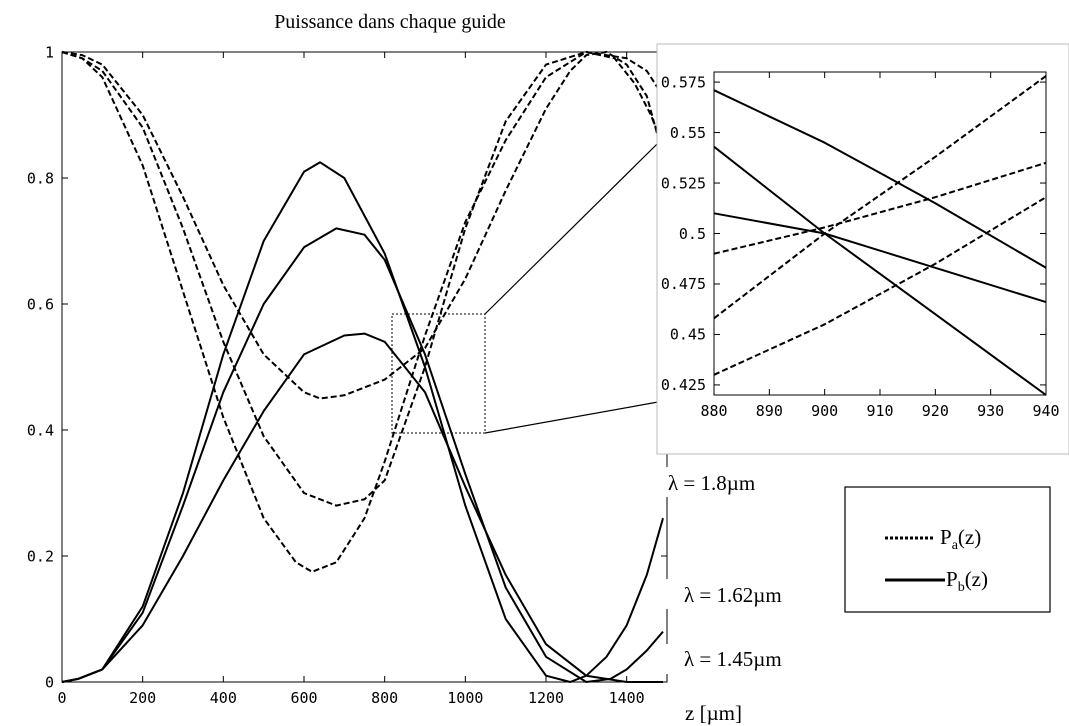  Describe the element at coordinates (935, 411) in the screenshot. I see `inset-x-tick-label: 920` at that location.